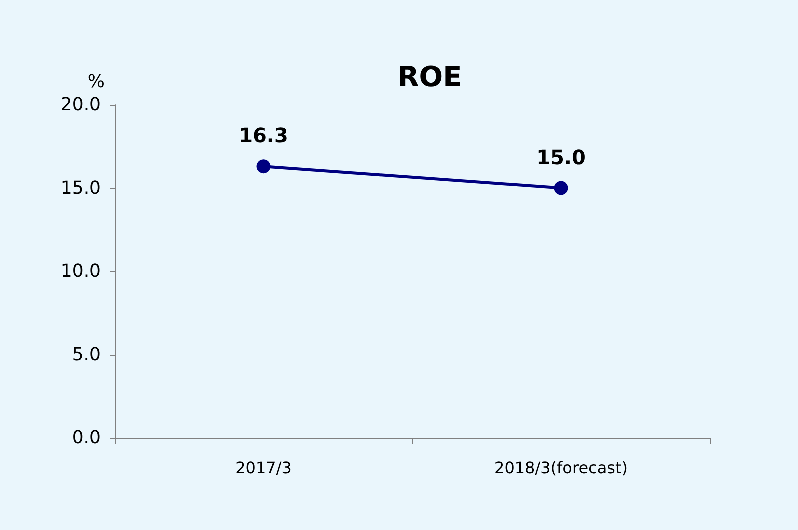 Image resolution: width=798 pixels, height=530 pixels. What do you see at coordinates (561, 468) in the screenshot?
I see `x-tick-label: 2018/3(forecast)` at bounding box center [561, 468].